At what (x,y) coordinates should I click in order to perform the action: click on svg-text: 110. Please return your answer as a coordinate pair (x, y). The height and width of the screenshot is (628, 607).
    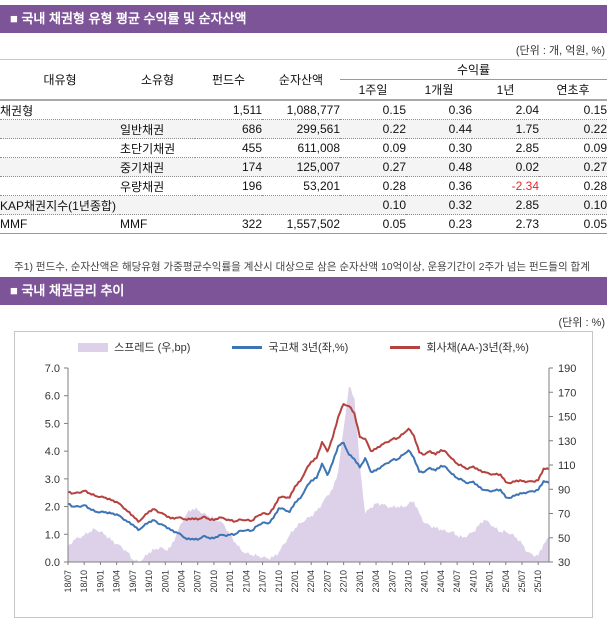
    Looking at the image, I should click on (567, 466).